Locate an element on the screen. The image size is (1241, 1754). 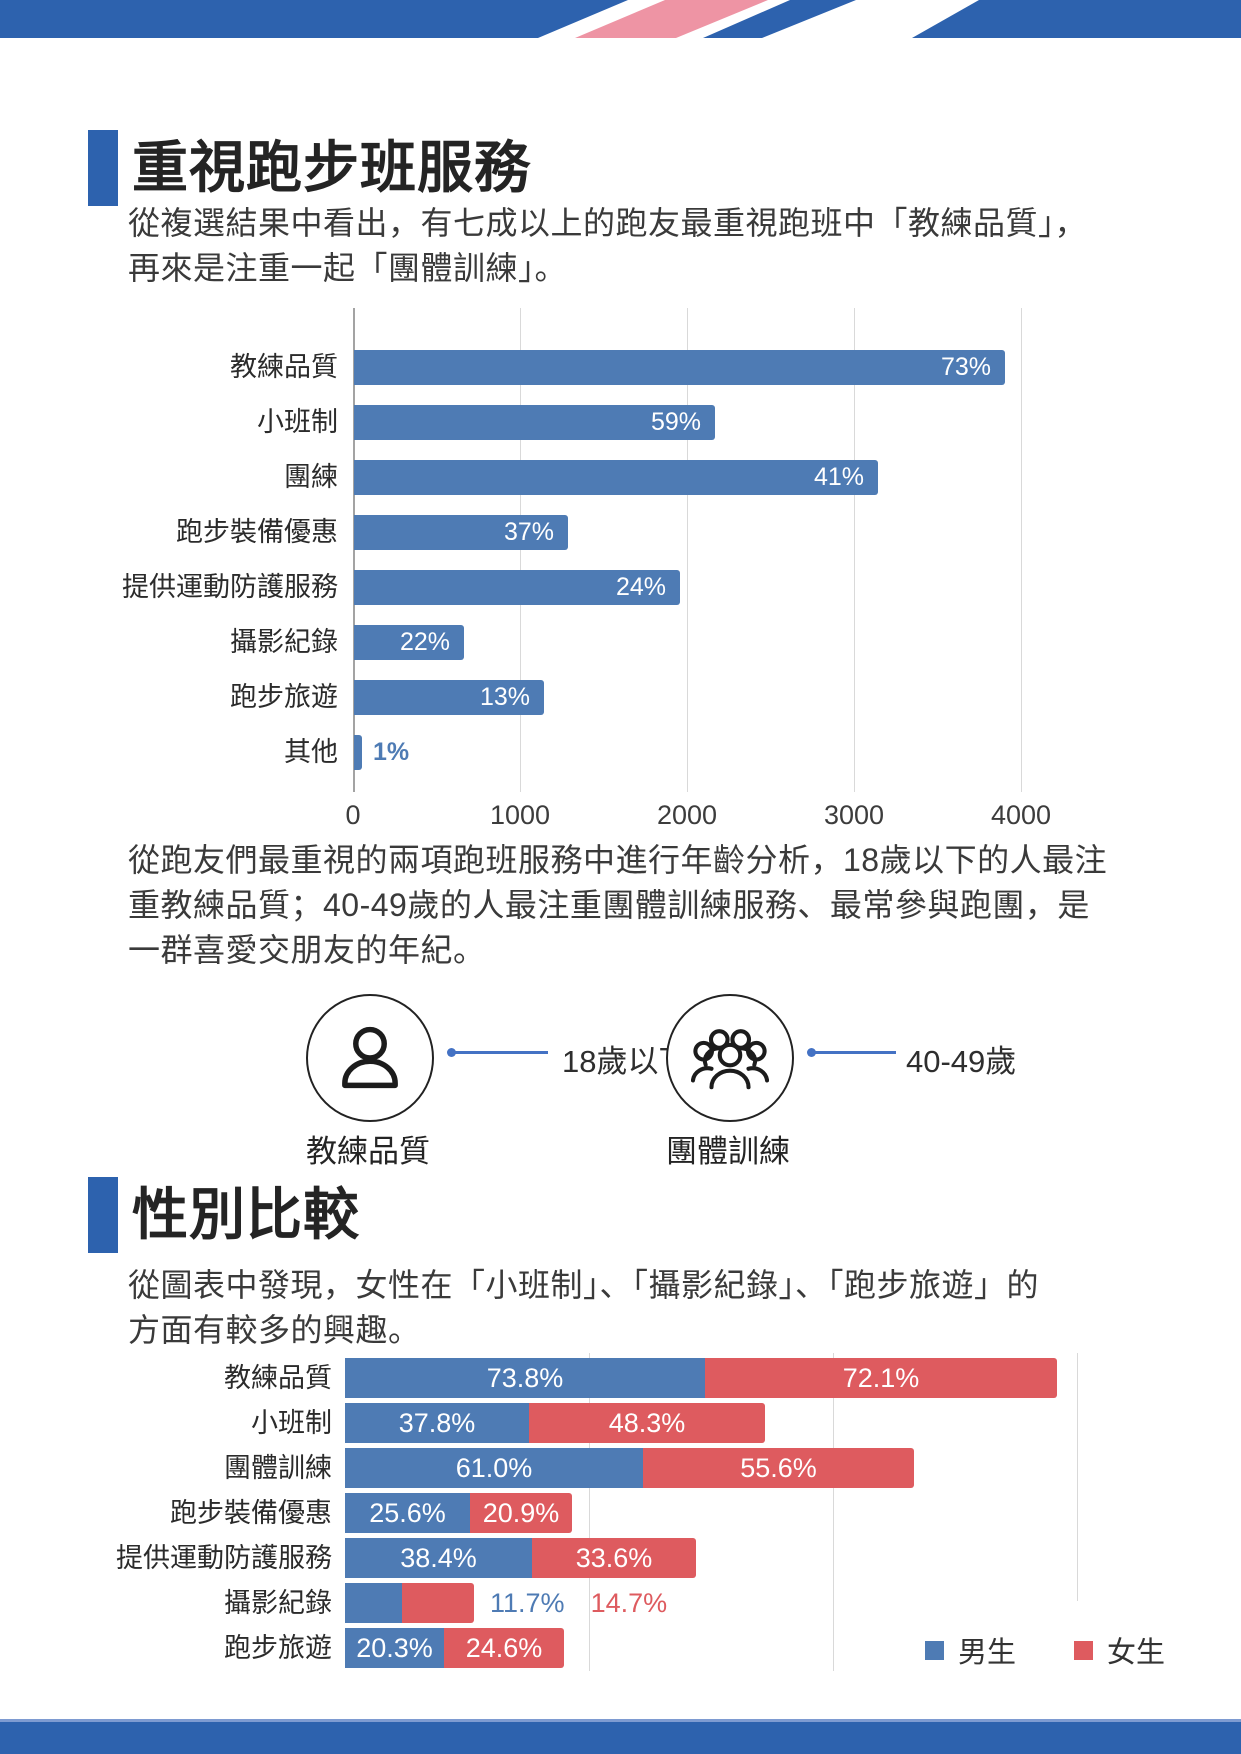
bar-value-label: 20.9% is located at coordinates (521, 1513).